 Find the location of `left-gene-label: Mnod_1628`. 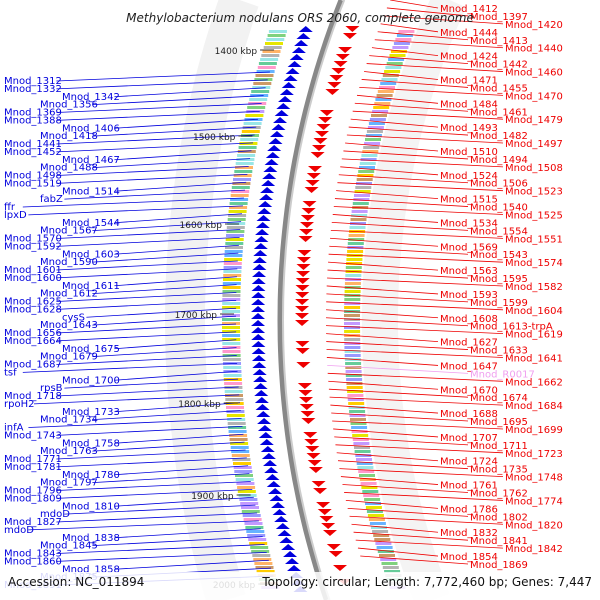

left-gene-label: Mnod_1628 is located at coordinates (33, 309).